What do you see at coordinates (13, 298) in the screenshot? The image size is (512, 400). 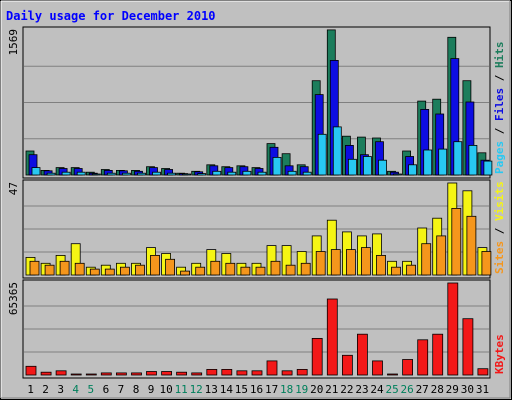 I see `scale-label: 65365` at bounding box center [13, 298].